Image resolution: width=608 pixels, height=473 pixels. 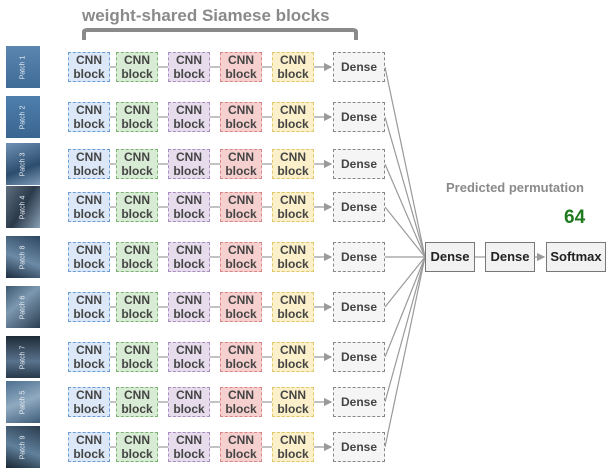 What do you see at coordinates (220, 34) in the screenshot?
I see `title-bracket` at bounding box center [220, 34].